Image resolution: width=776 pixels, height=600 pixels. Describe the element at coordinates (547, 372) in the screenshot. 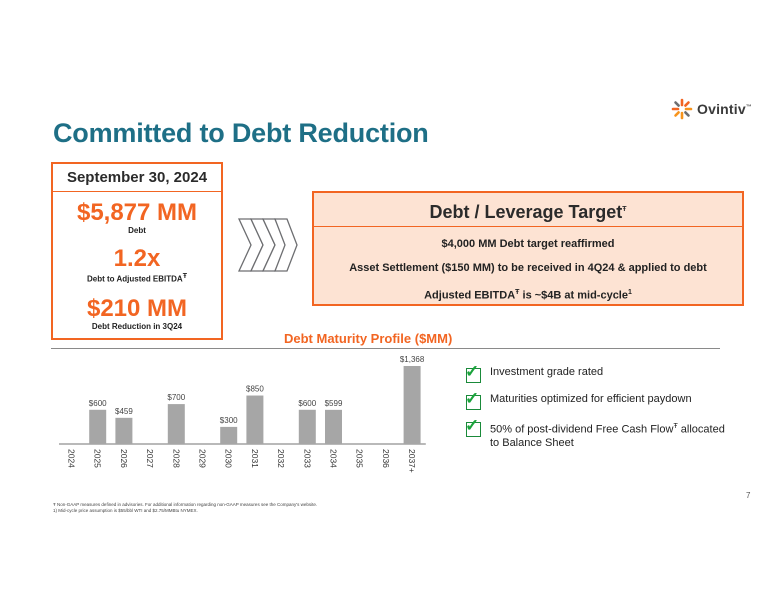

I see `check-item-label: Investment grade rated` at that location.